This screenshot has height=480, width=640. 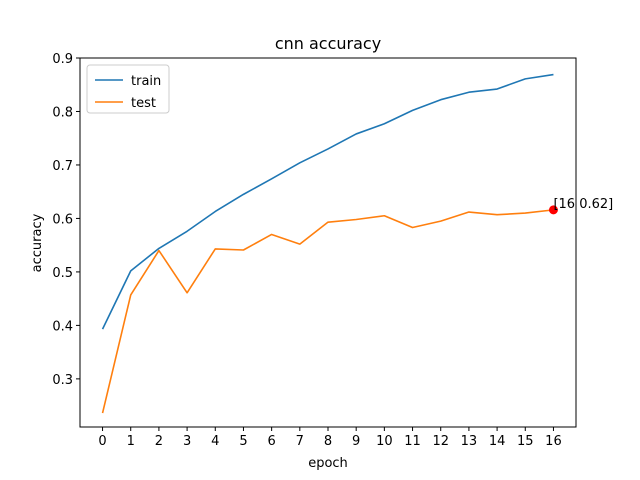 What do you see at coordinates (553, 210) in the screenshot?
I see `annotation-point` at bounding box center [553, 210].